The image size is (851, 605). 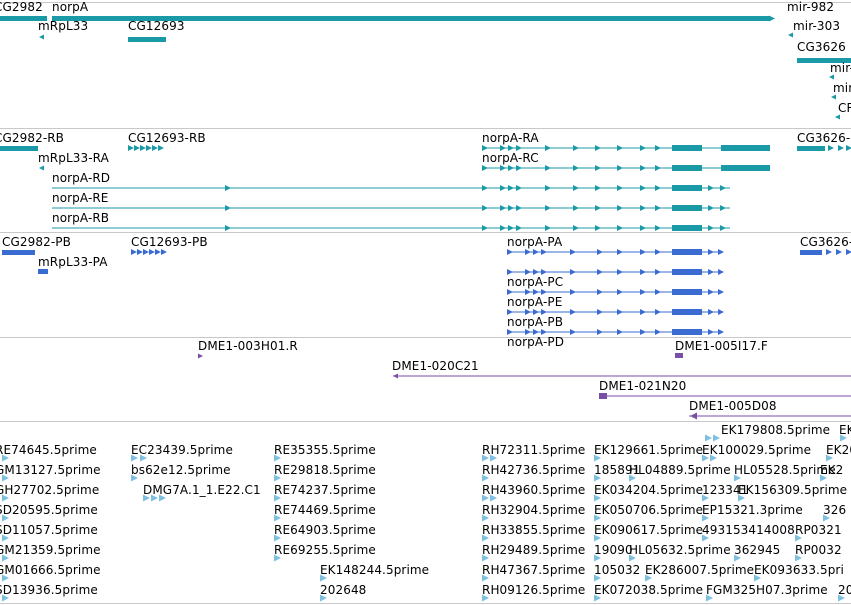 What do you see at coordinates (534, 490) in the screenshot?
I see `est-label: RH43960.5prime` at bounding box center [534, 490].